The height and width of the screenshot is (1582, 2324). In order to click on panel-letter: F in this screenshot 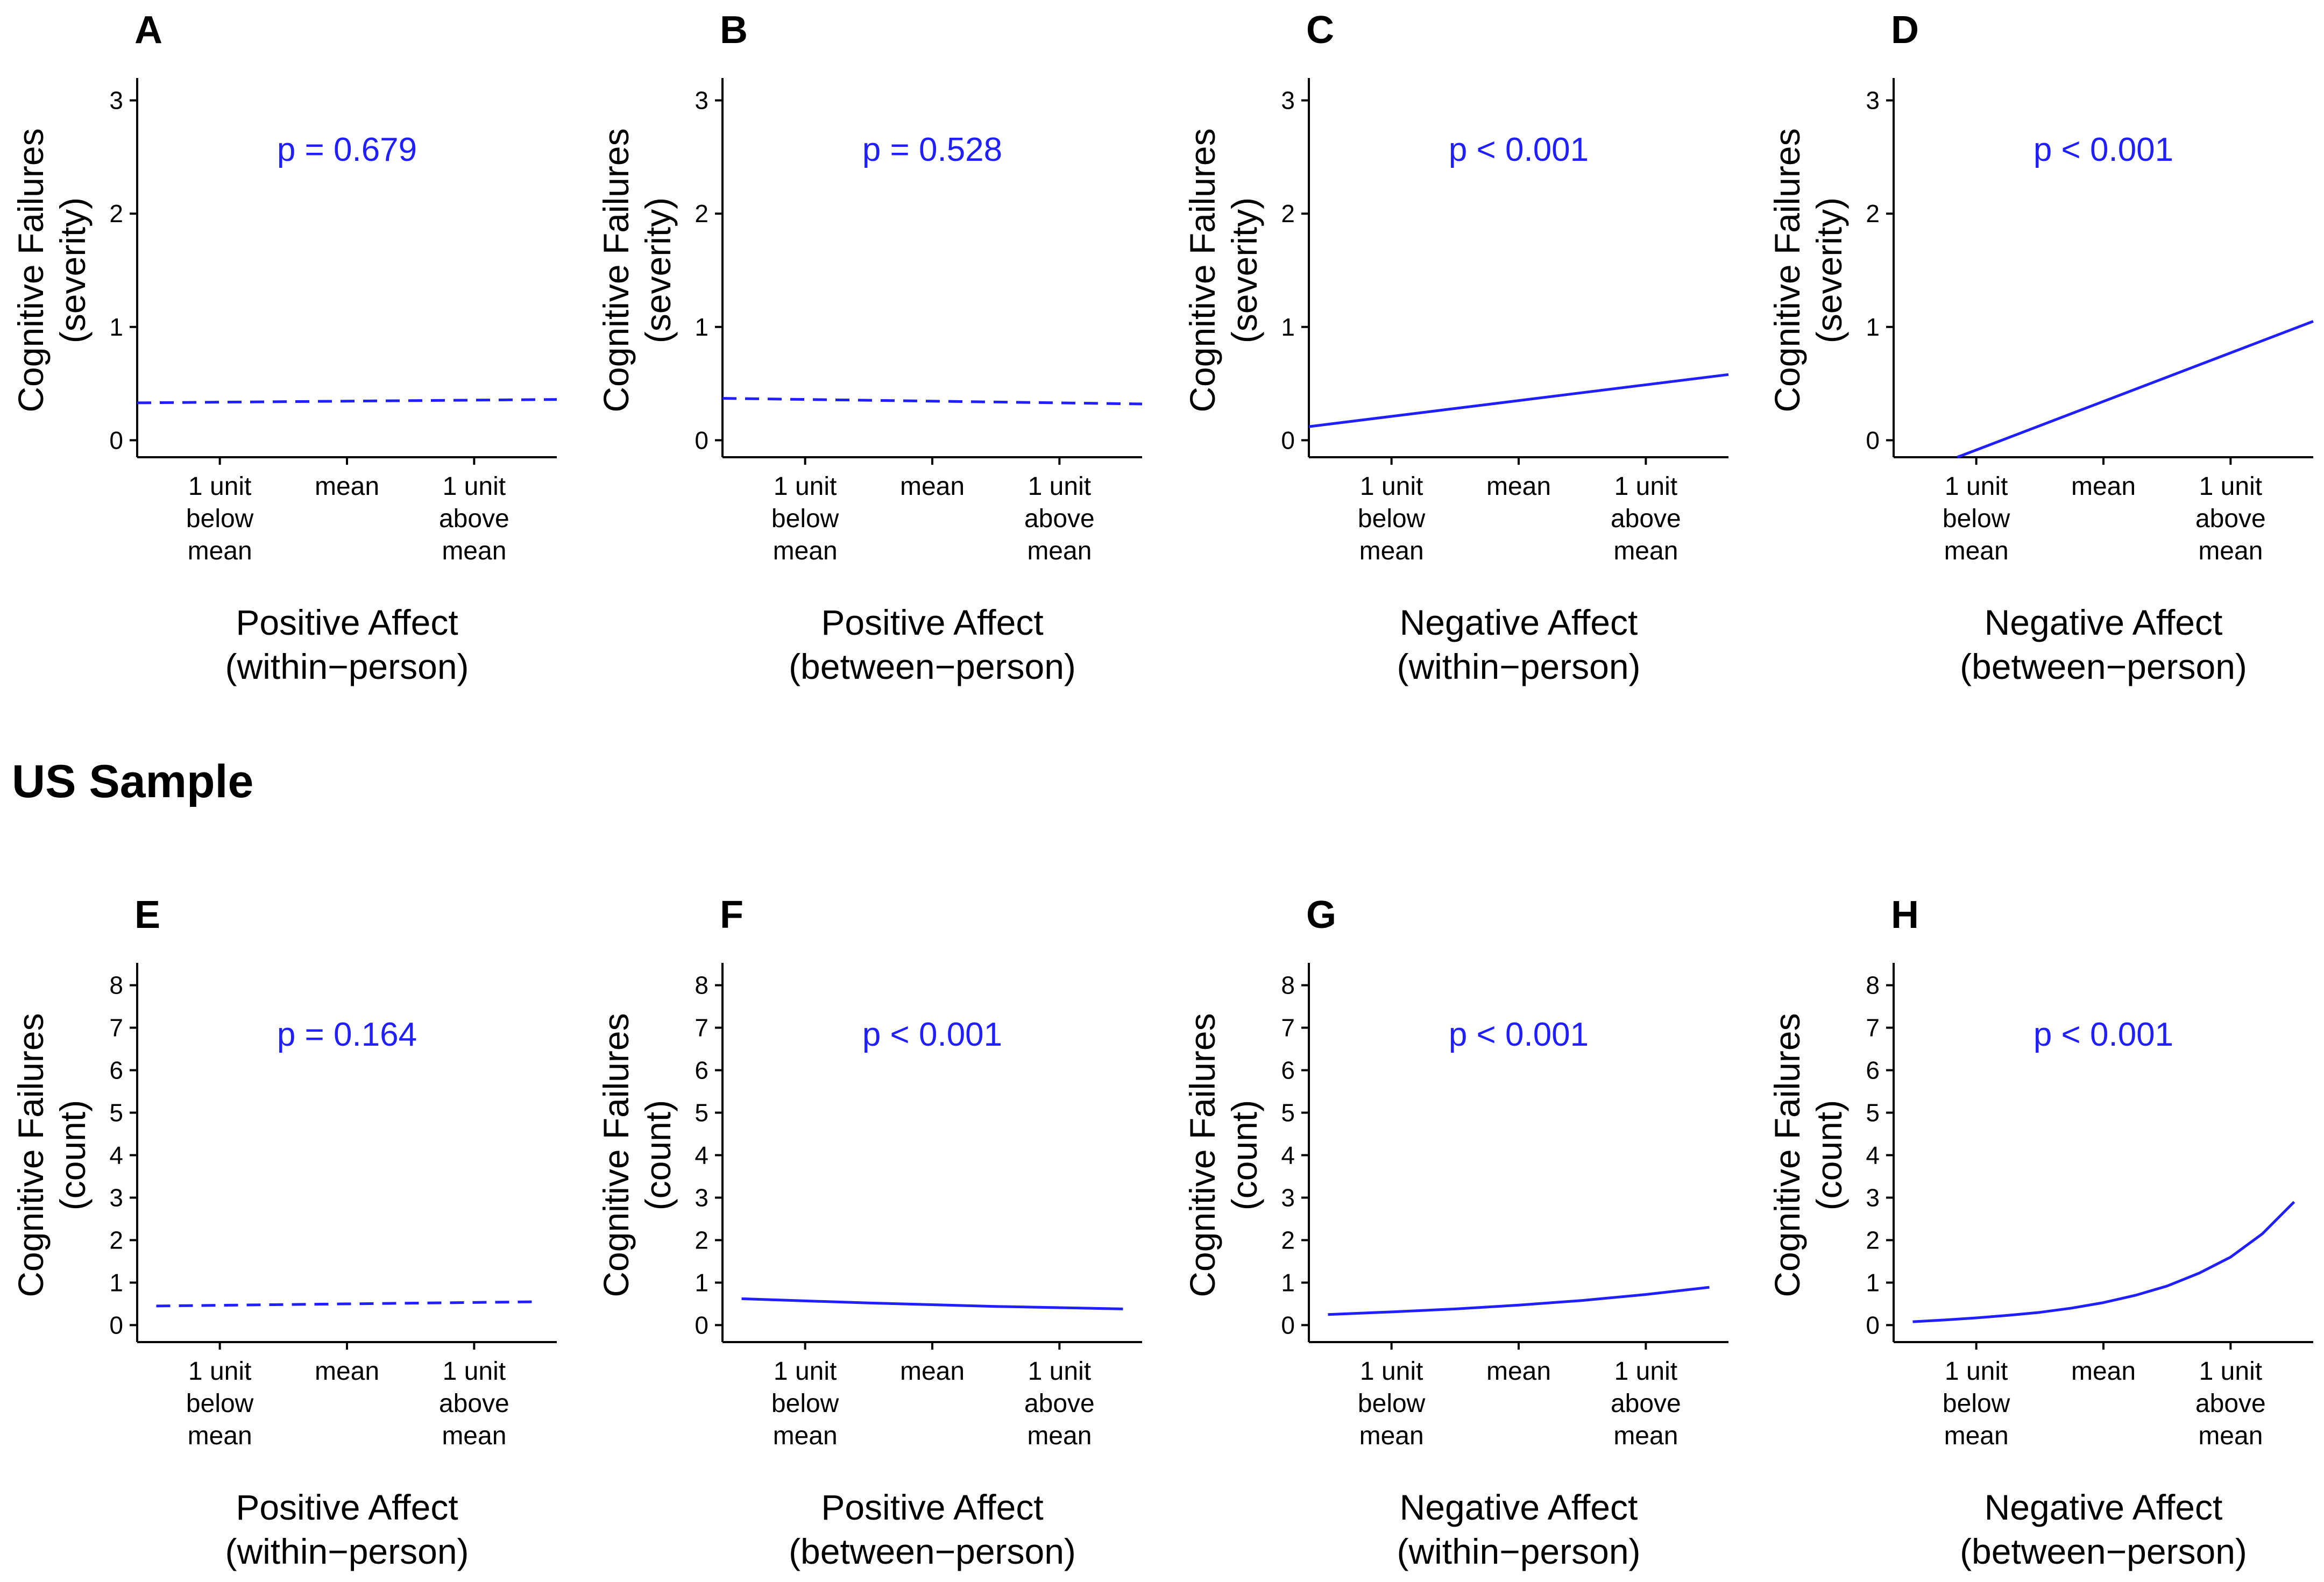, I will do `click(731, 915)`.